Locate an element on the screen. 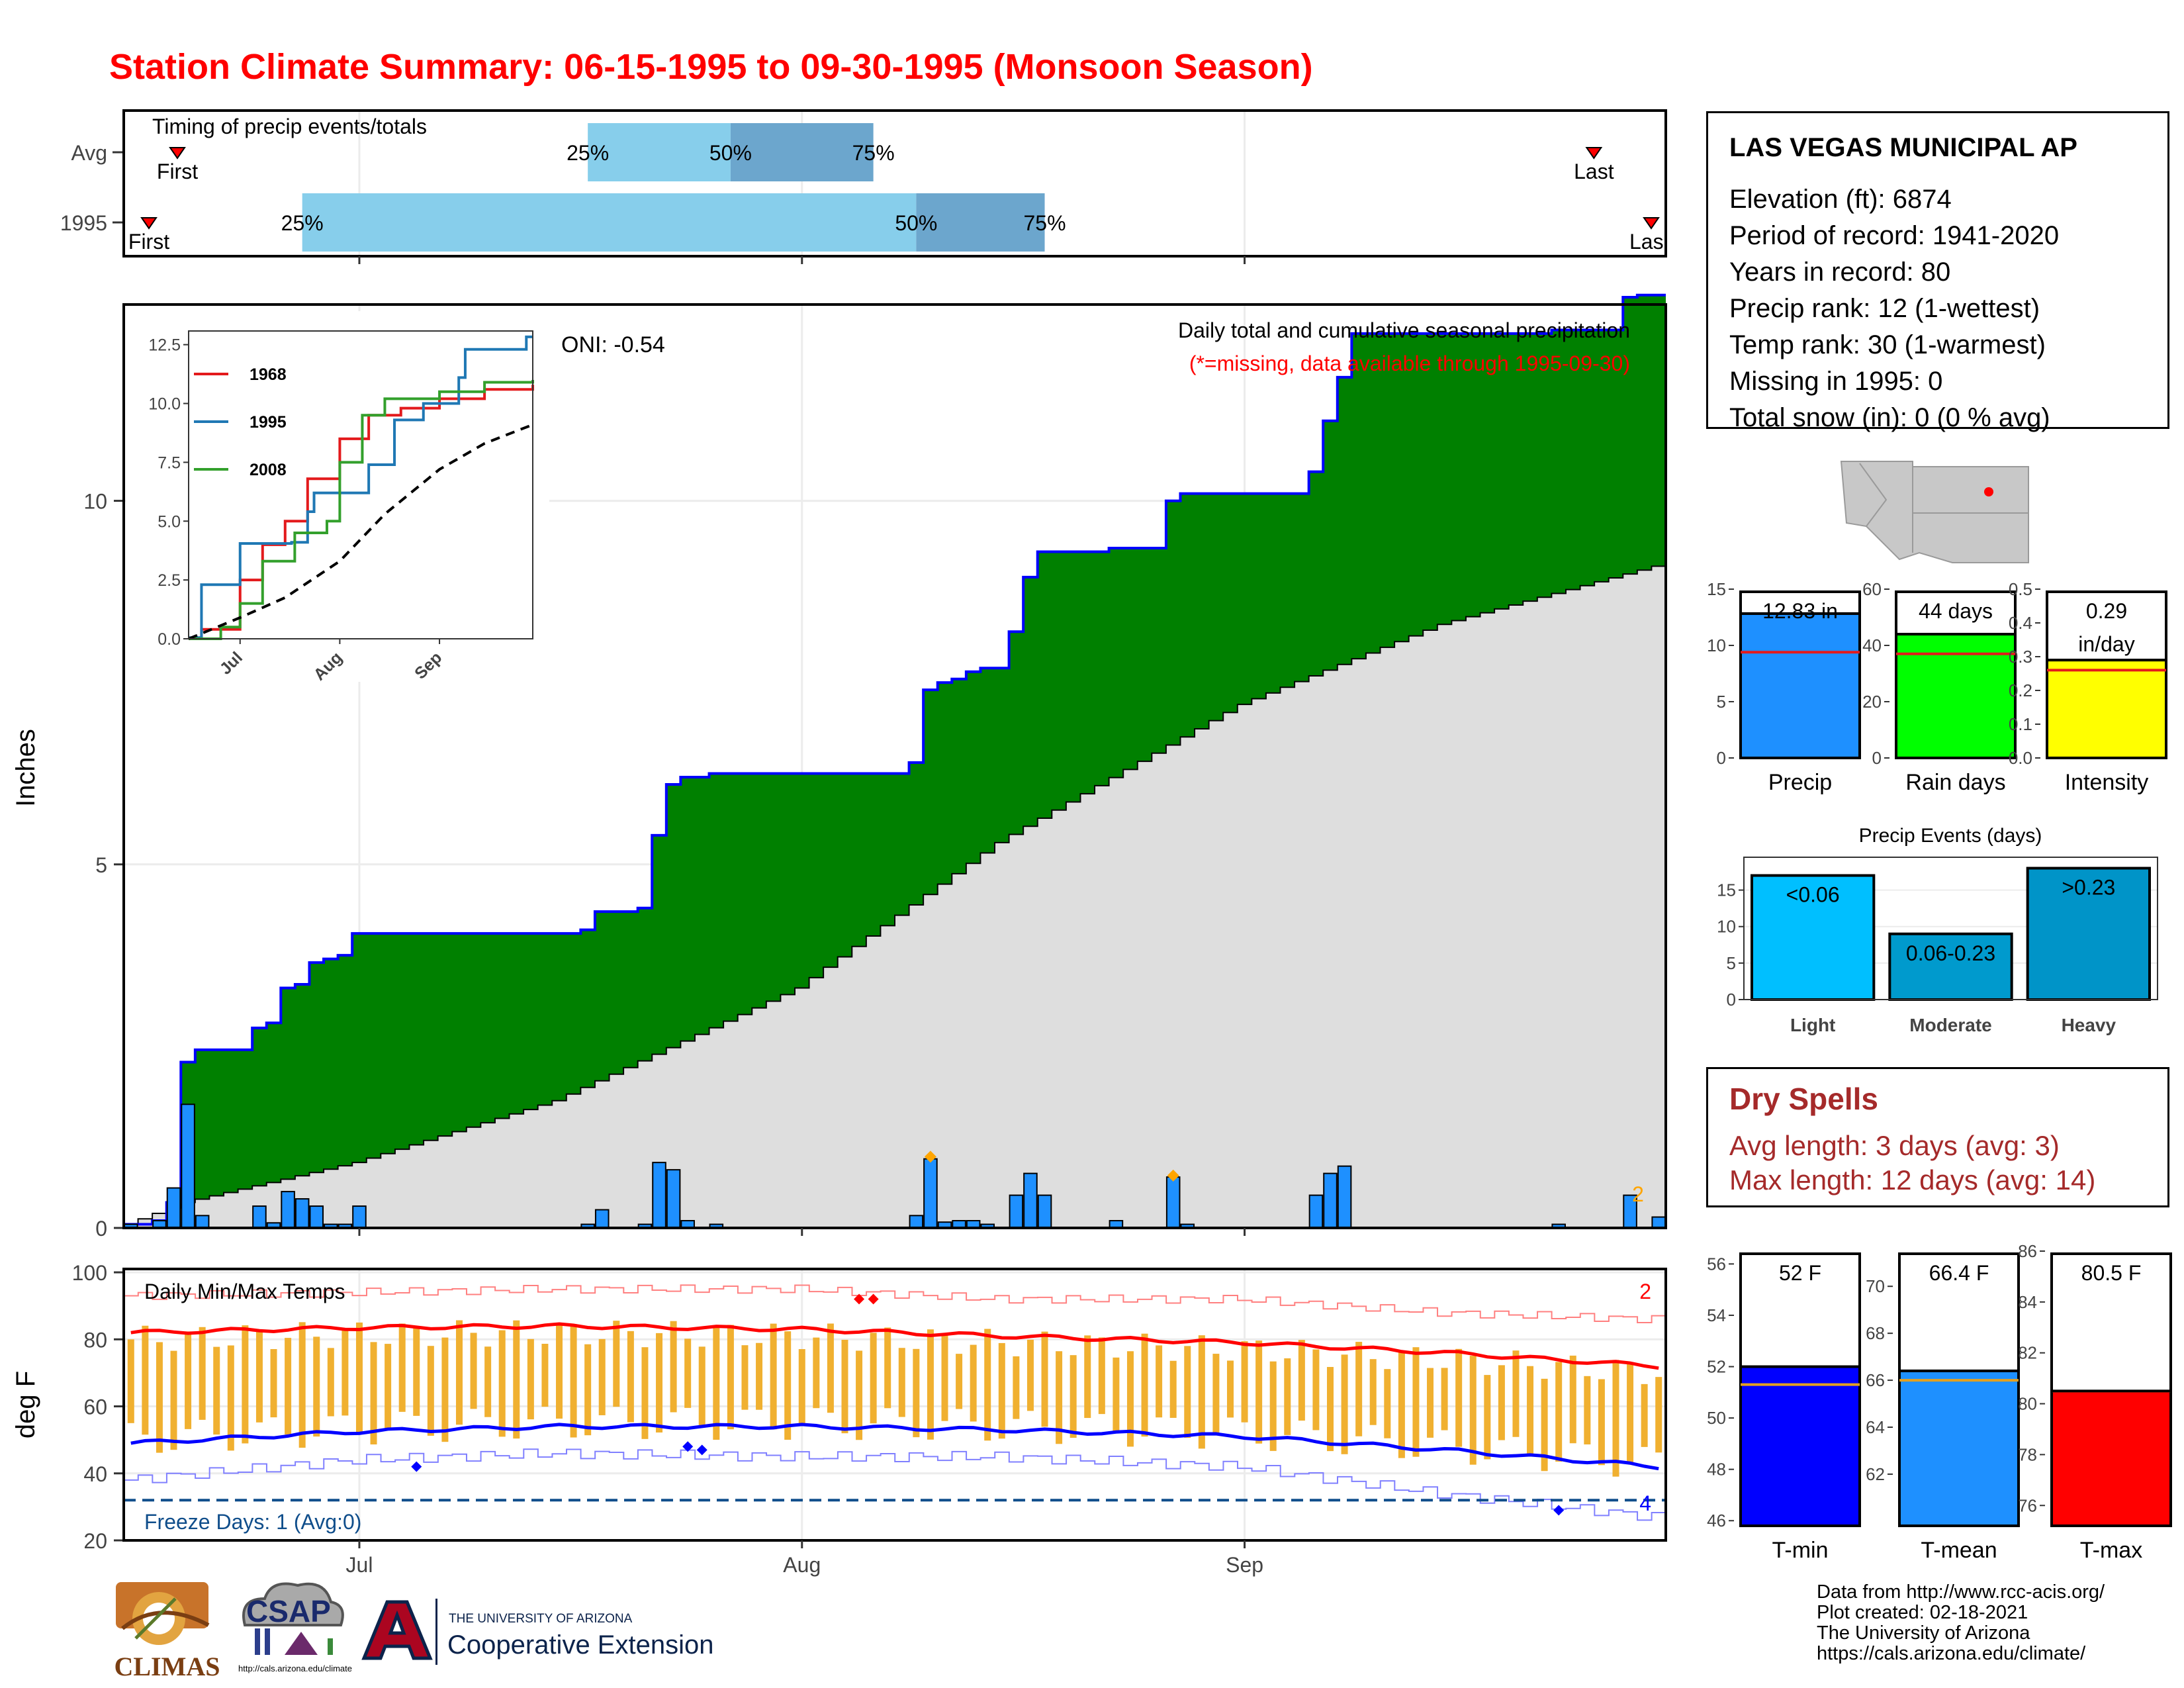 The width and height of the screenshot is (2184, 1688). station-precip-rank: Precip rank: 12 (1-wettest) is located at coordinates (1885, 308).